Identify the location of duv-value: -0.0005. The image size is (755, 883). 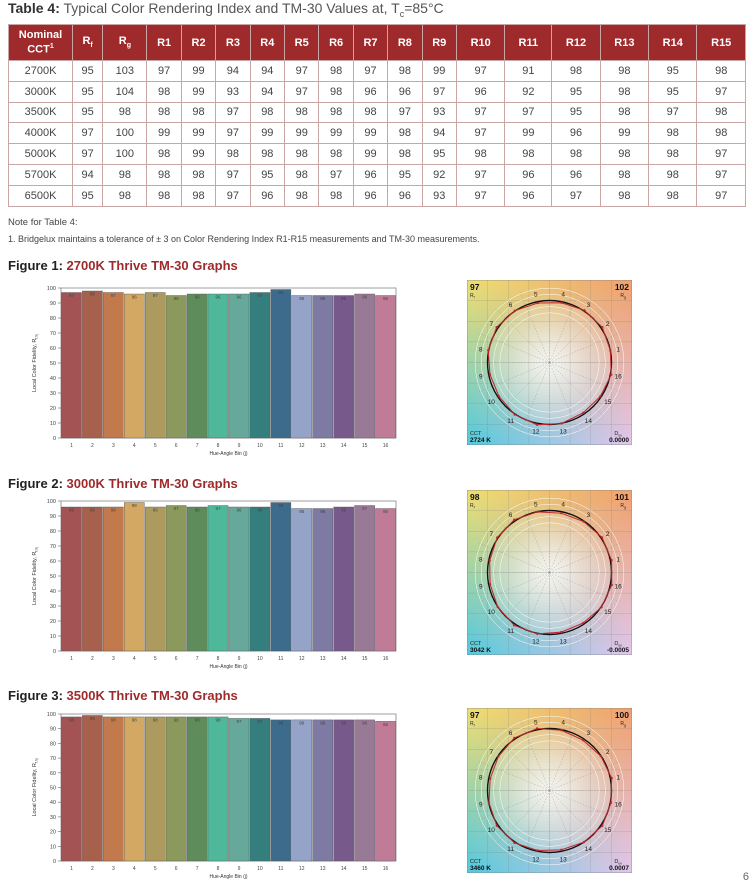
(618, 650).